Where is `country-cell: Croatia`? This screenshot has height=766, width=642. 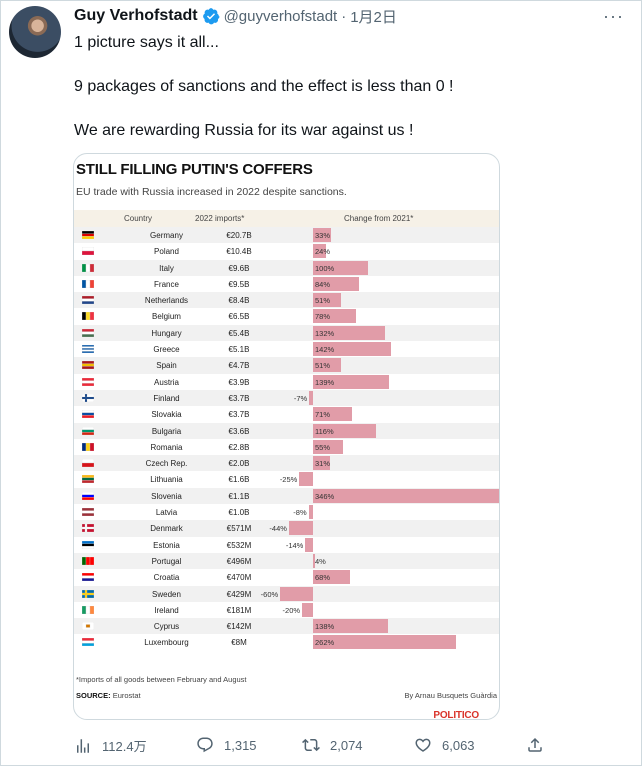 country-cell: Croatia is located at coordinates (166, 578).